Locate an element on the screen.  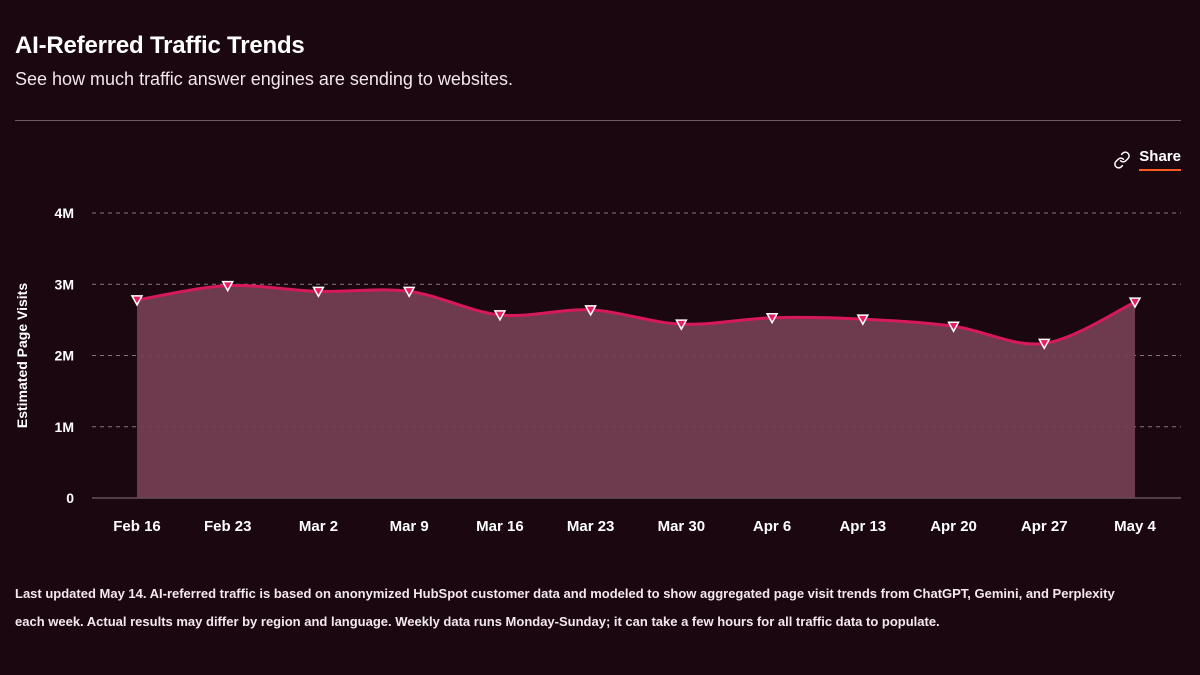
x-tick-label: Apr 6 is located at coordinates (772, 526).